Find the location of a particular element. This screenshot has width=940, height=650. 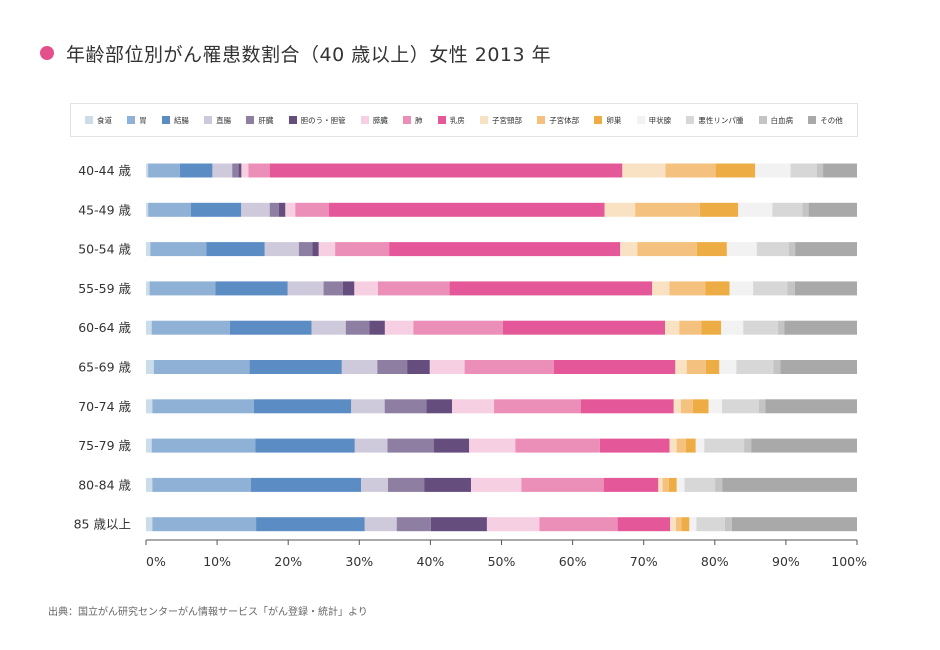

legend-item: 食道 is located at coordinates (98, 120).